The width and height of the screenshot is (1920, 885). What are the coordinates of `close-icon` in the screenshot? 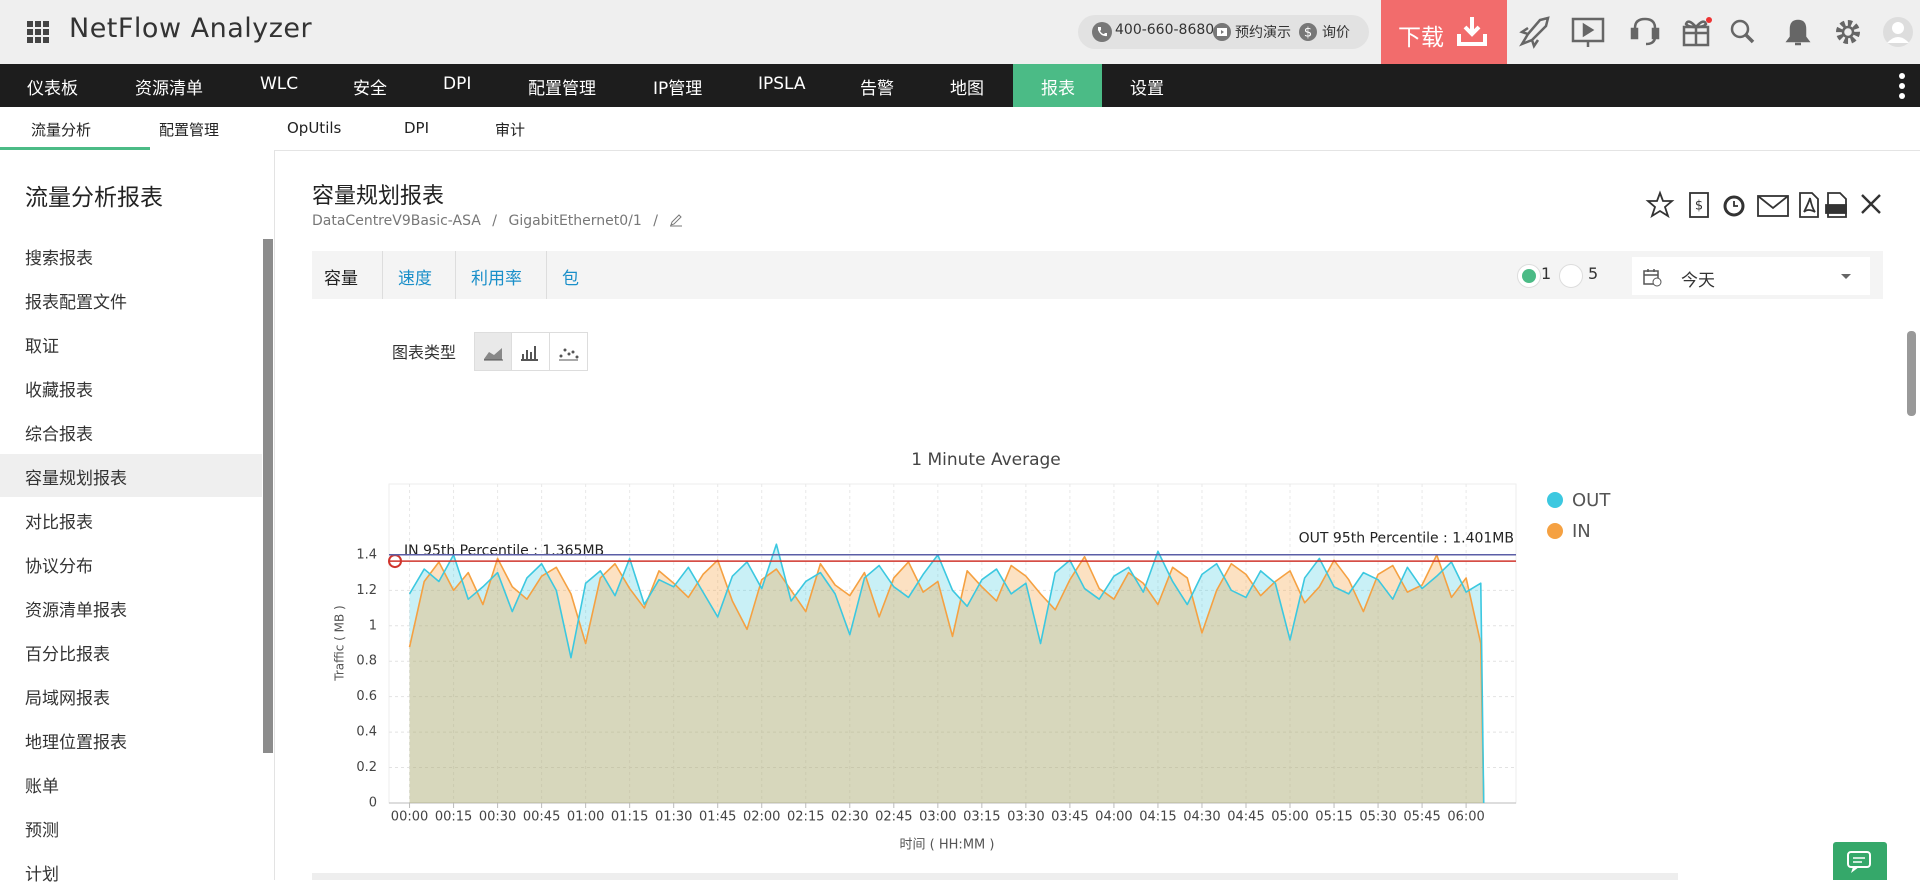 It's located at (1871, 204).